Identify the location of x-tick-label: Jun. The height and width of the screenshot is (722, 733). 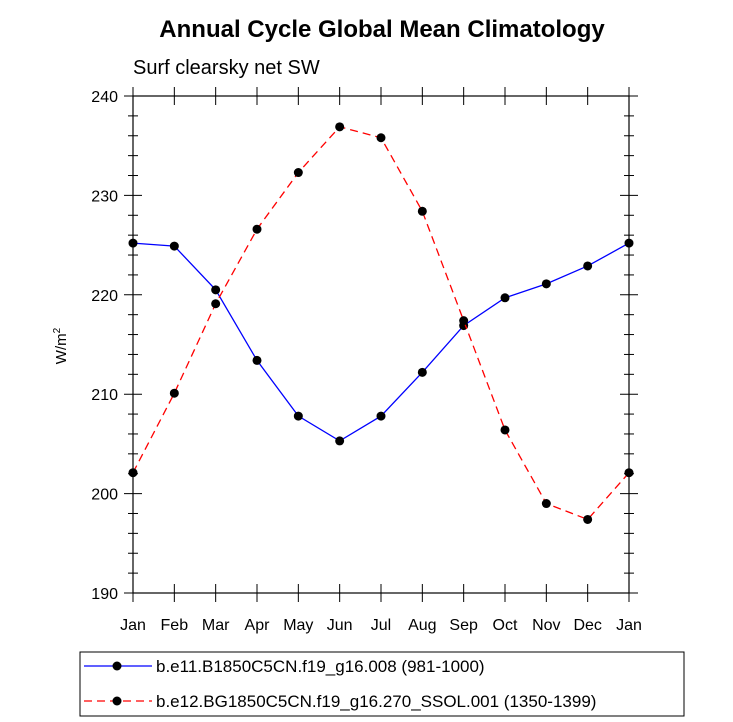
(340, 625).